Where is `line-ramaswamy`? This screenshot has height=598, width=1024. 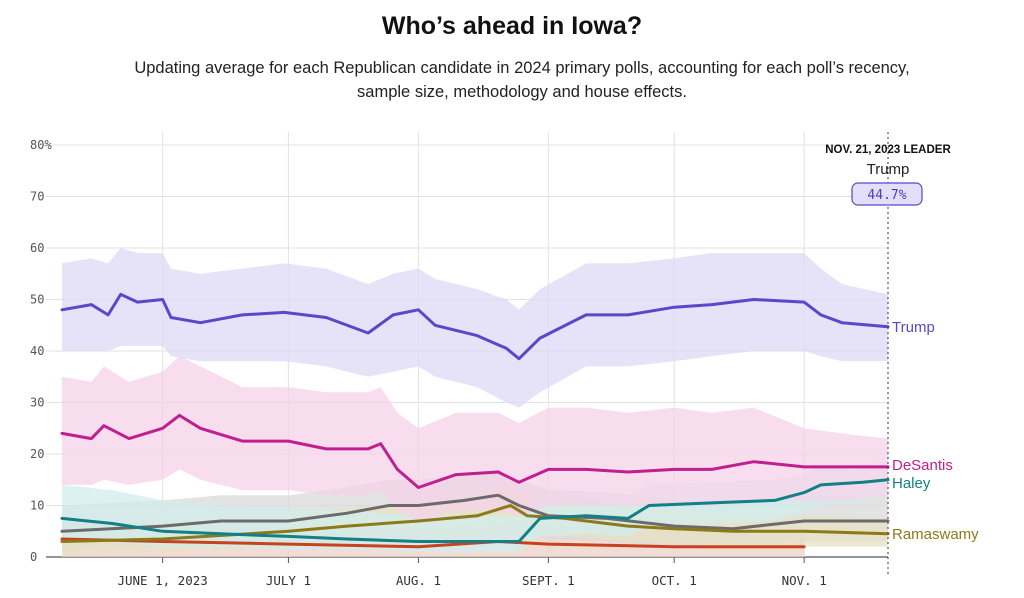 line-ramaswamy is located at coordinates (475, 523).